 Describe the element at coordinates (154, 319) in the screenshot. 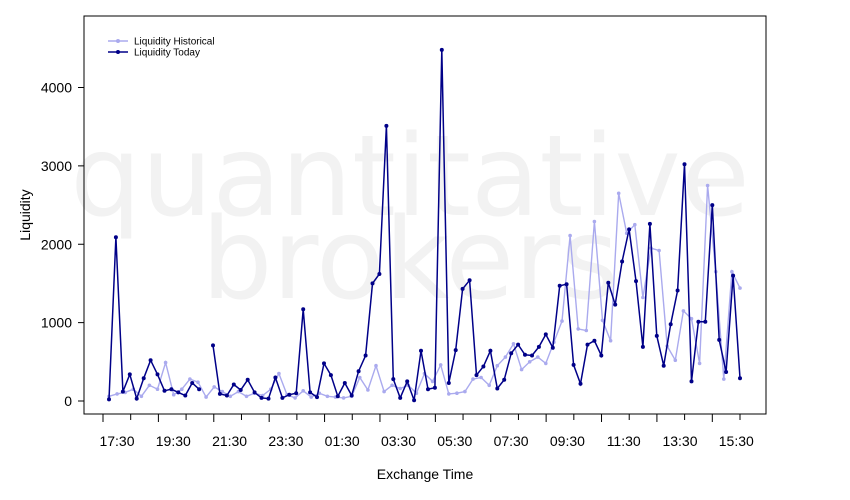

I see `series-line` at that location.